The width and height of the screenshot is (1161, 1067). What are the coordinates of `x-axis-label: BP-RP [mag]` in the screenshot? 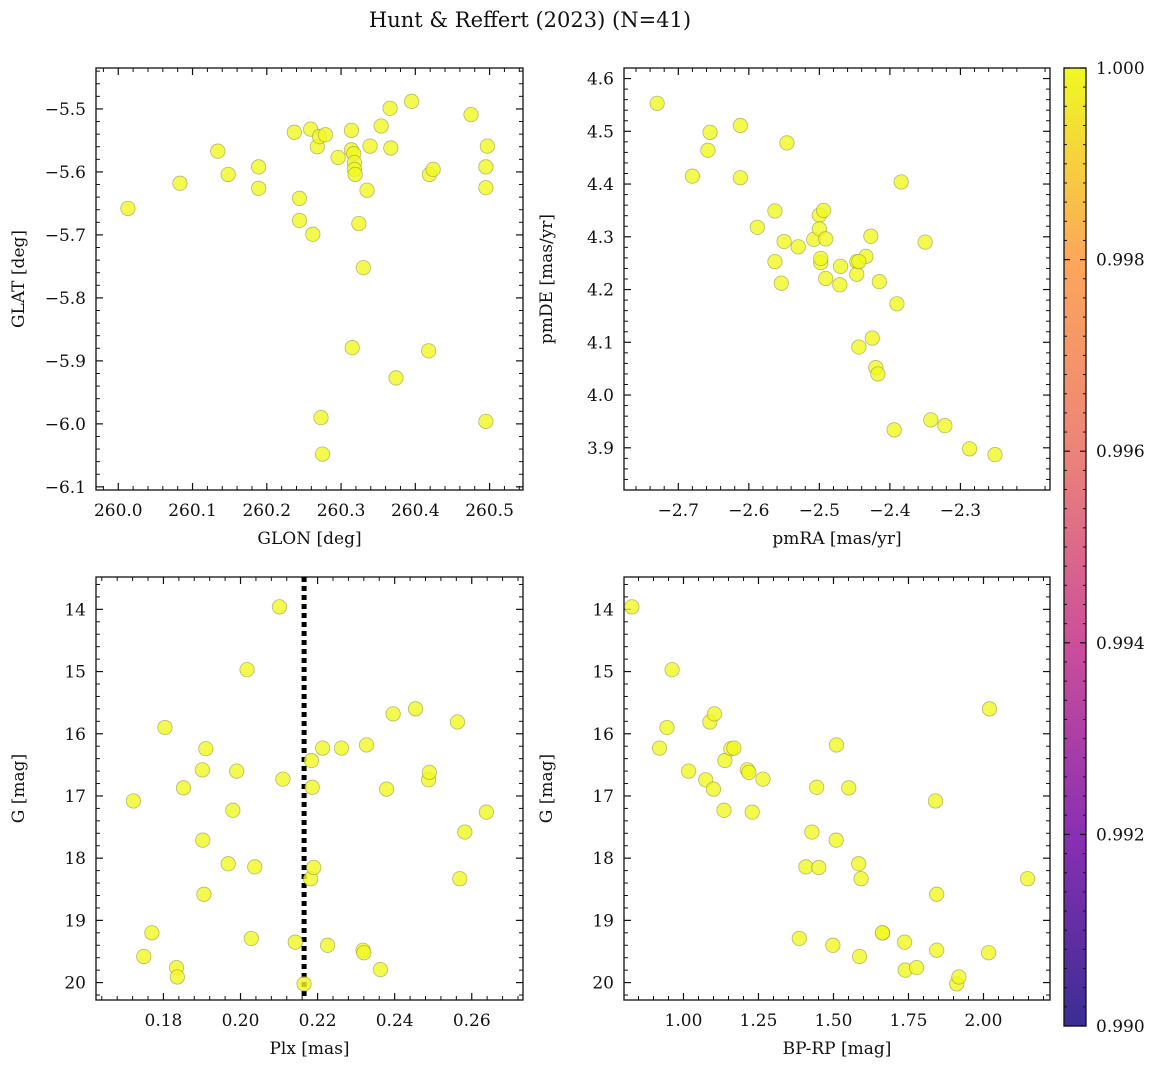 It's located at (837, 1049).